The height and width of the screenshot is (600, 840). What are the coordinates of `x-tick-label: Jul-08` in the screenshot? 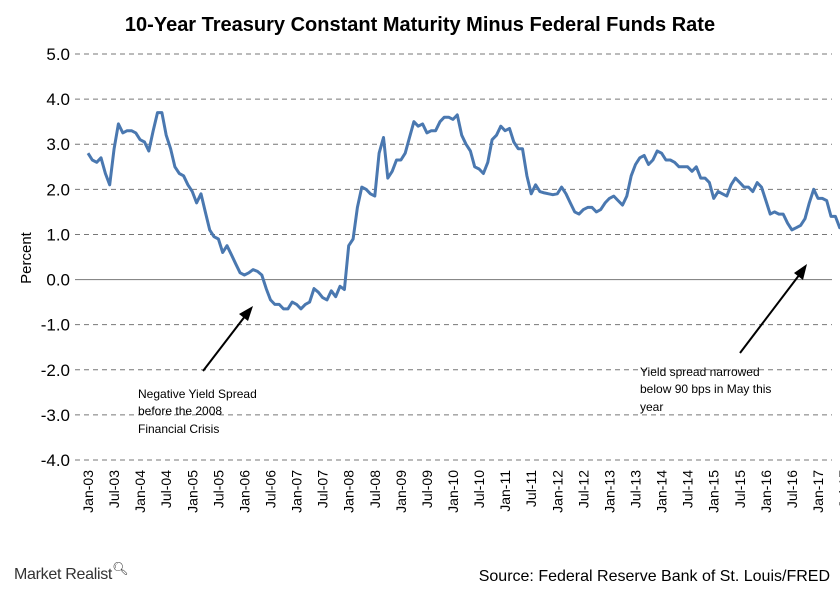 It's located at (375, 489).